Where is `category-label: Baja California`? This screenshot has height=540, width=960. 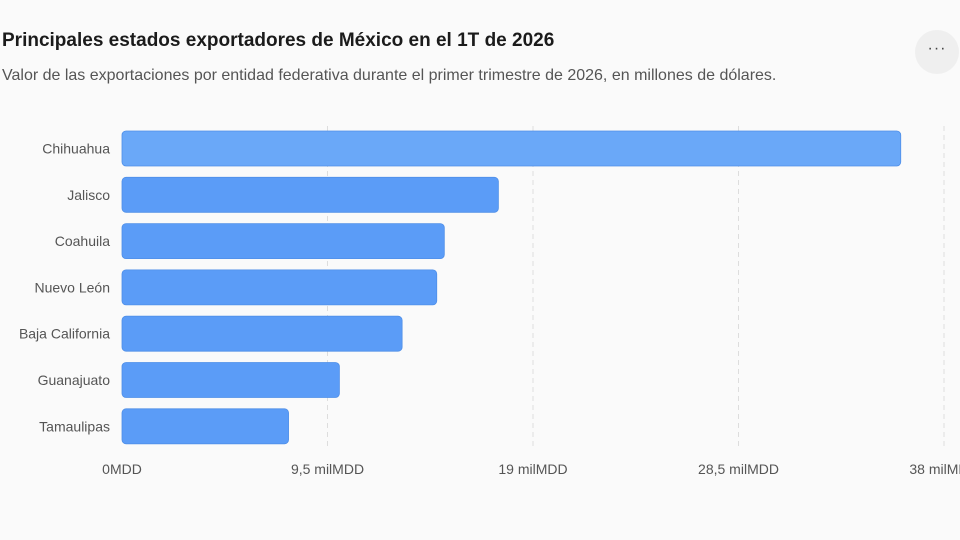
category-label: Baja California is located at coordinates (64, 334).